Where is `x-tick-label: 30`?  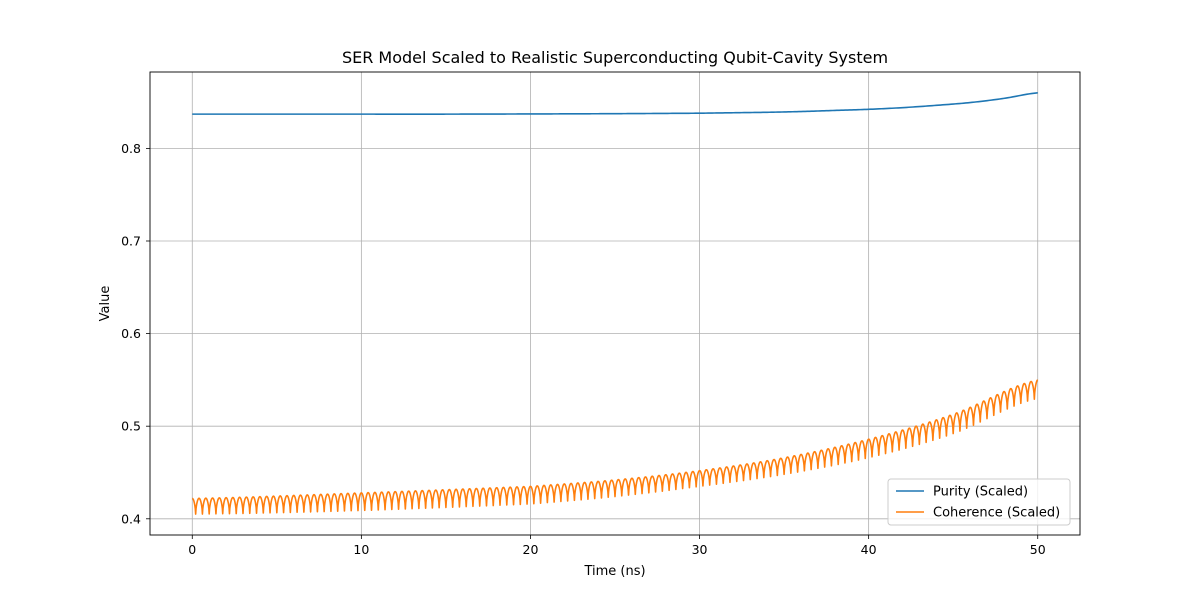
x-tick-label: 30 is located at coordinates (700, 549).